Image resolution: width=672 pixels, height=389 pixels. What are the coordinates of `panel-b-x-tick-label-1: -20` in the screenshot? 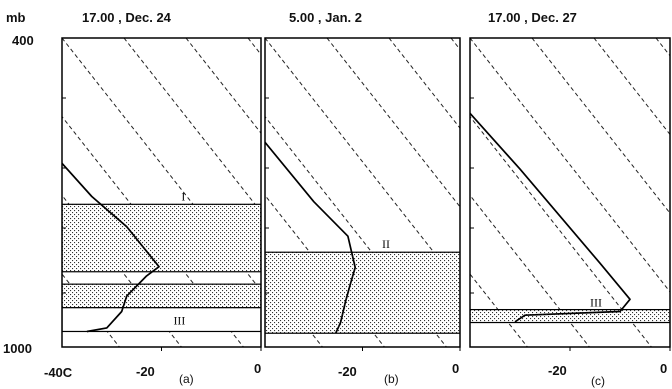 It's located at (347, 371).